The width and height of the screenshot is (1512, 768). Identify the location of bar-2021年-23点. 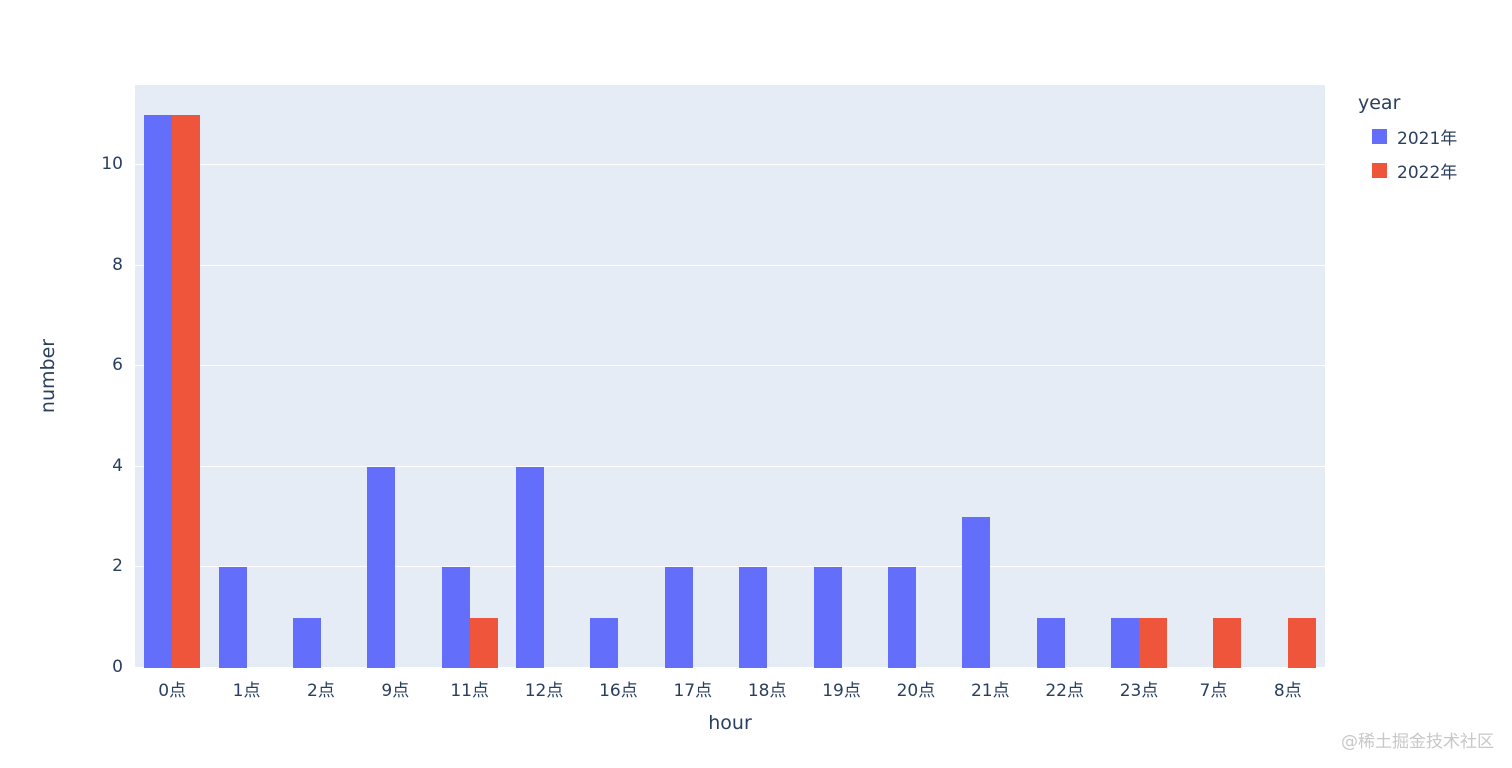
(1125, 642).